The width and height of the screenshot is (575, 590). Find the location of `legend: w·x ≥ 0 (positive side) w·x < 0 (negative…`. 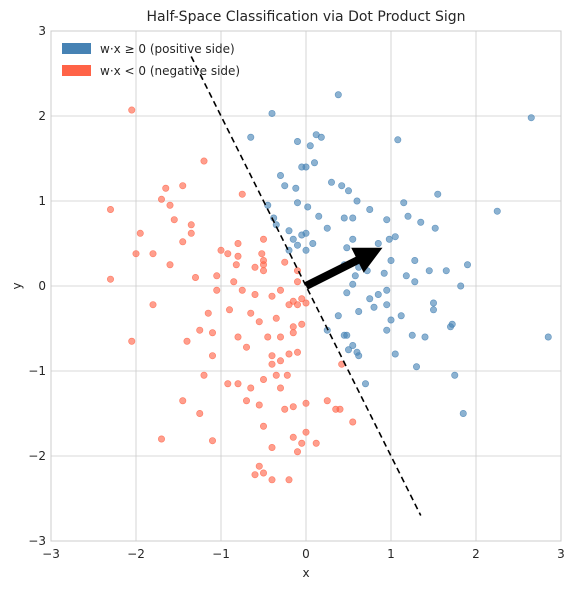

legend: w·x ≥ 0 (positive side) w·x < 0 (negative… is located at coordinates (151, 60).